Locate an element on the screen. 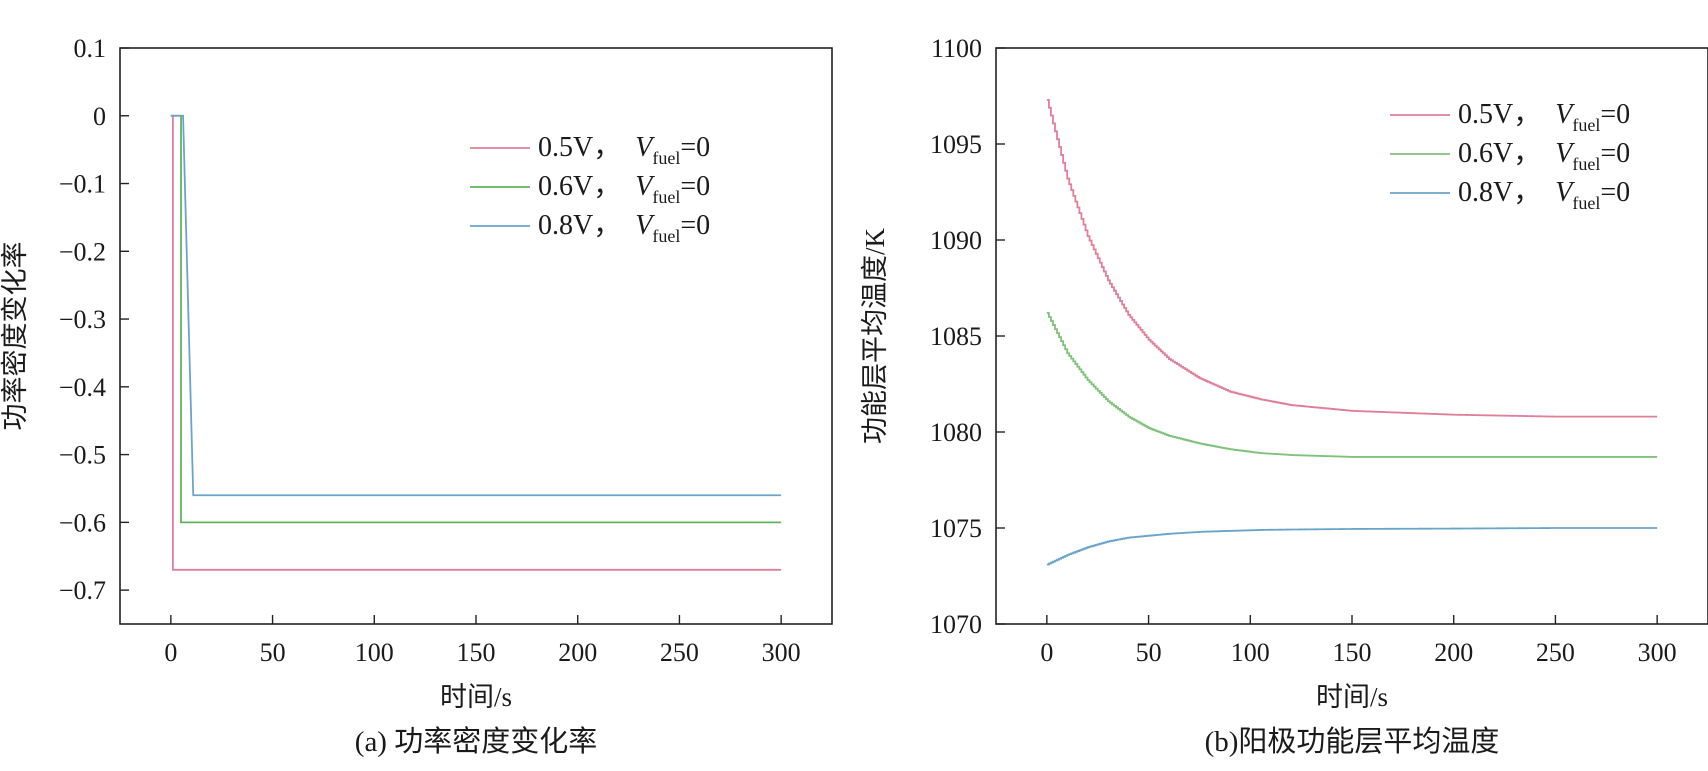 This screenshot has height=771, width=1708. y-tick-label: −0.6 is located at coordinates (82, 522).